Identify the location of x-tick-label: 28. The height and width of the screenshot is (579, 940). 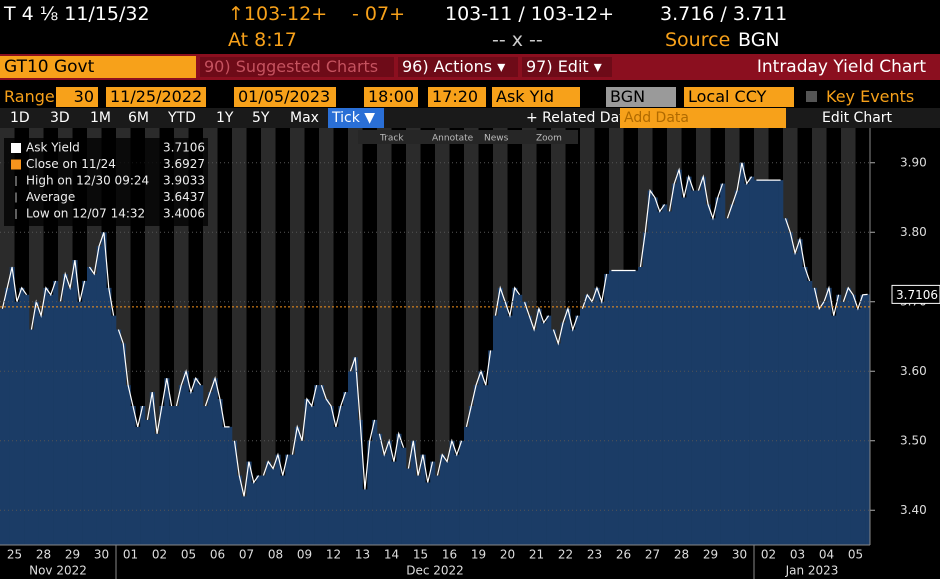
(681, 555).